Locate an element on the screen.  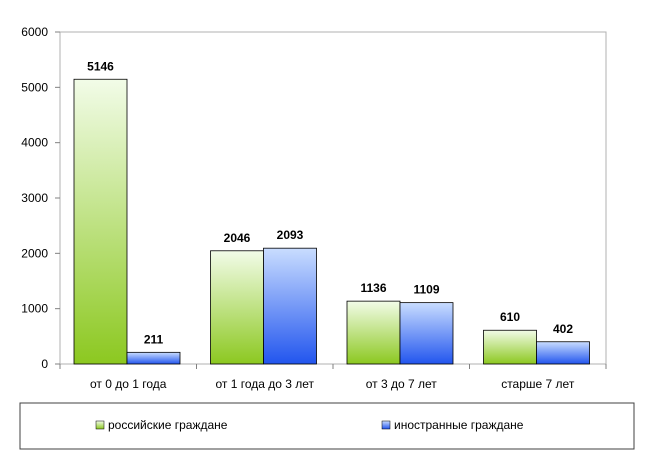
x-tick-label: старше 7 лет is located at coordinates (538, 384).